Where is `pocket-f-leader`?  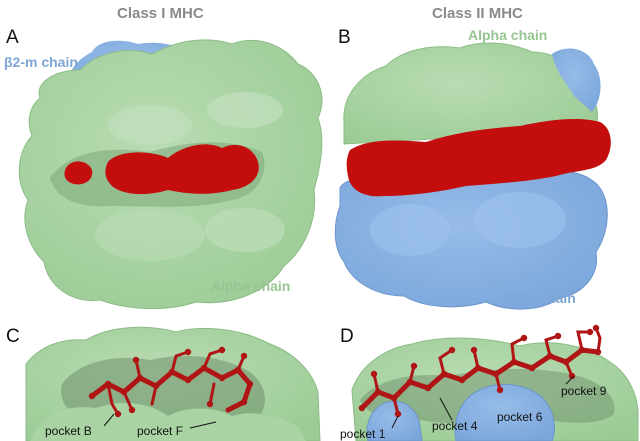
pocket-f-leader is located at coordinates (203, 425).